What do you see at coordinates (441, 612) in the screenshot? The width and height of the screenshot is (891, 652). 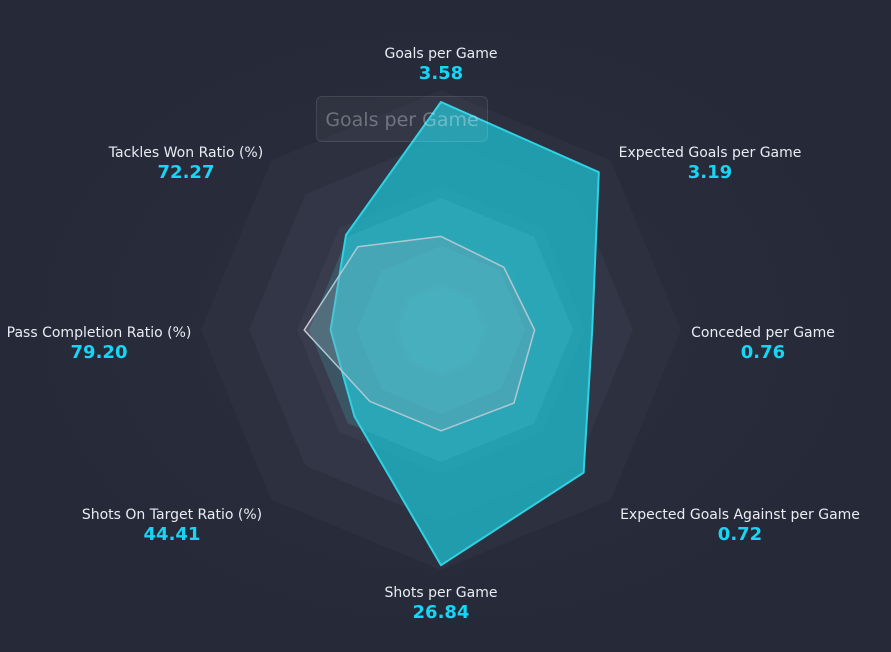 I see `axis-value: 26.84` at bounding box center [441, 612].